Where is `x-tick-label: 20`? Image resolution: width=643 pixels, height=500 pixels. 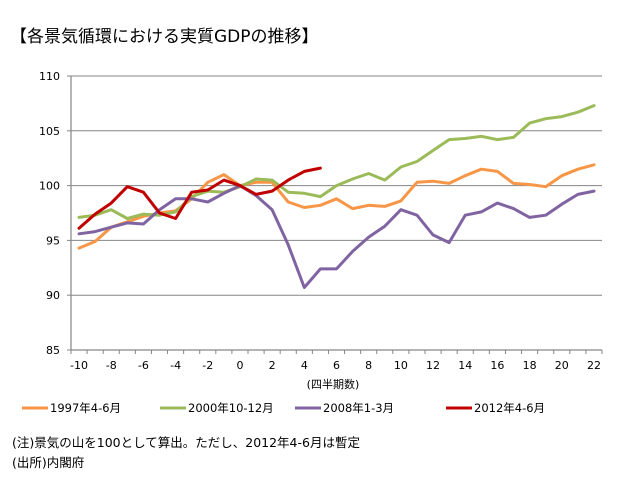
x-tick-label: 20 is located at coordinates (562, 365).